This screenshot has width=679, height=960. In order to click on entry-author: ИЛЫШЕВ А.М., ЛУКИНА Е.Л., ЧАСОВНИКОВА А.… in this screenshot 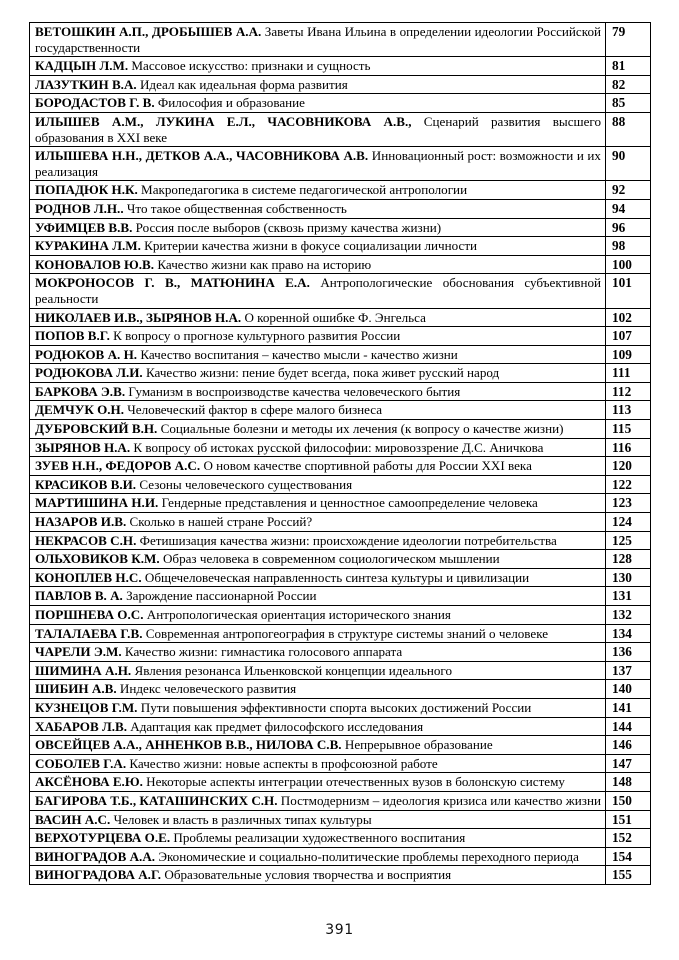, I will do `click(223, 121)`.